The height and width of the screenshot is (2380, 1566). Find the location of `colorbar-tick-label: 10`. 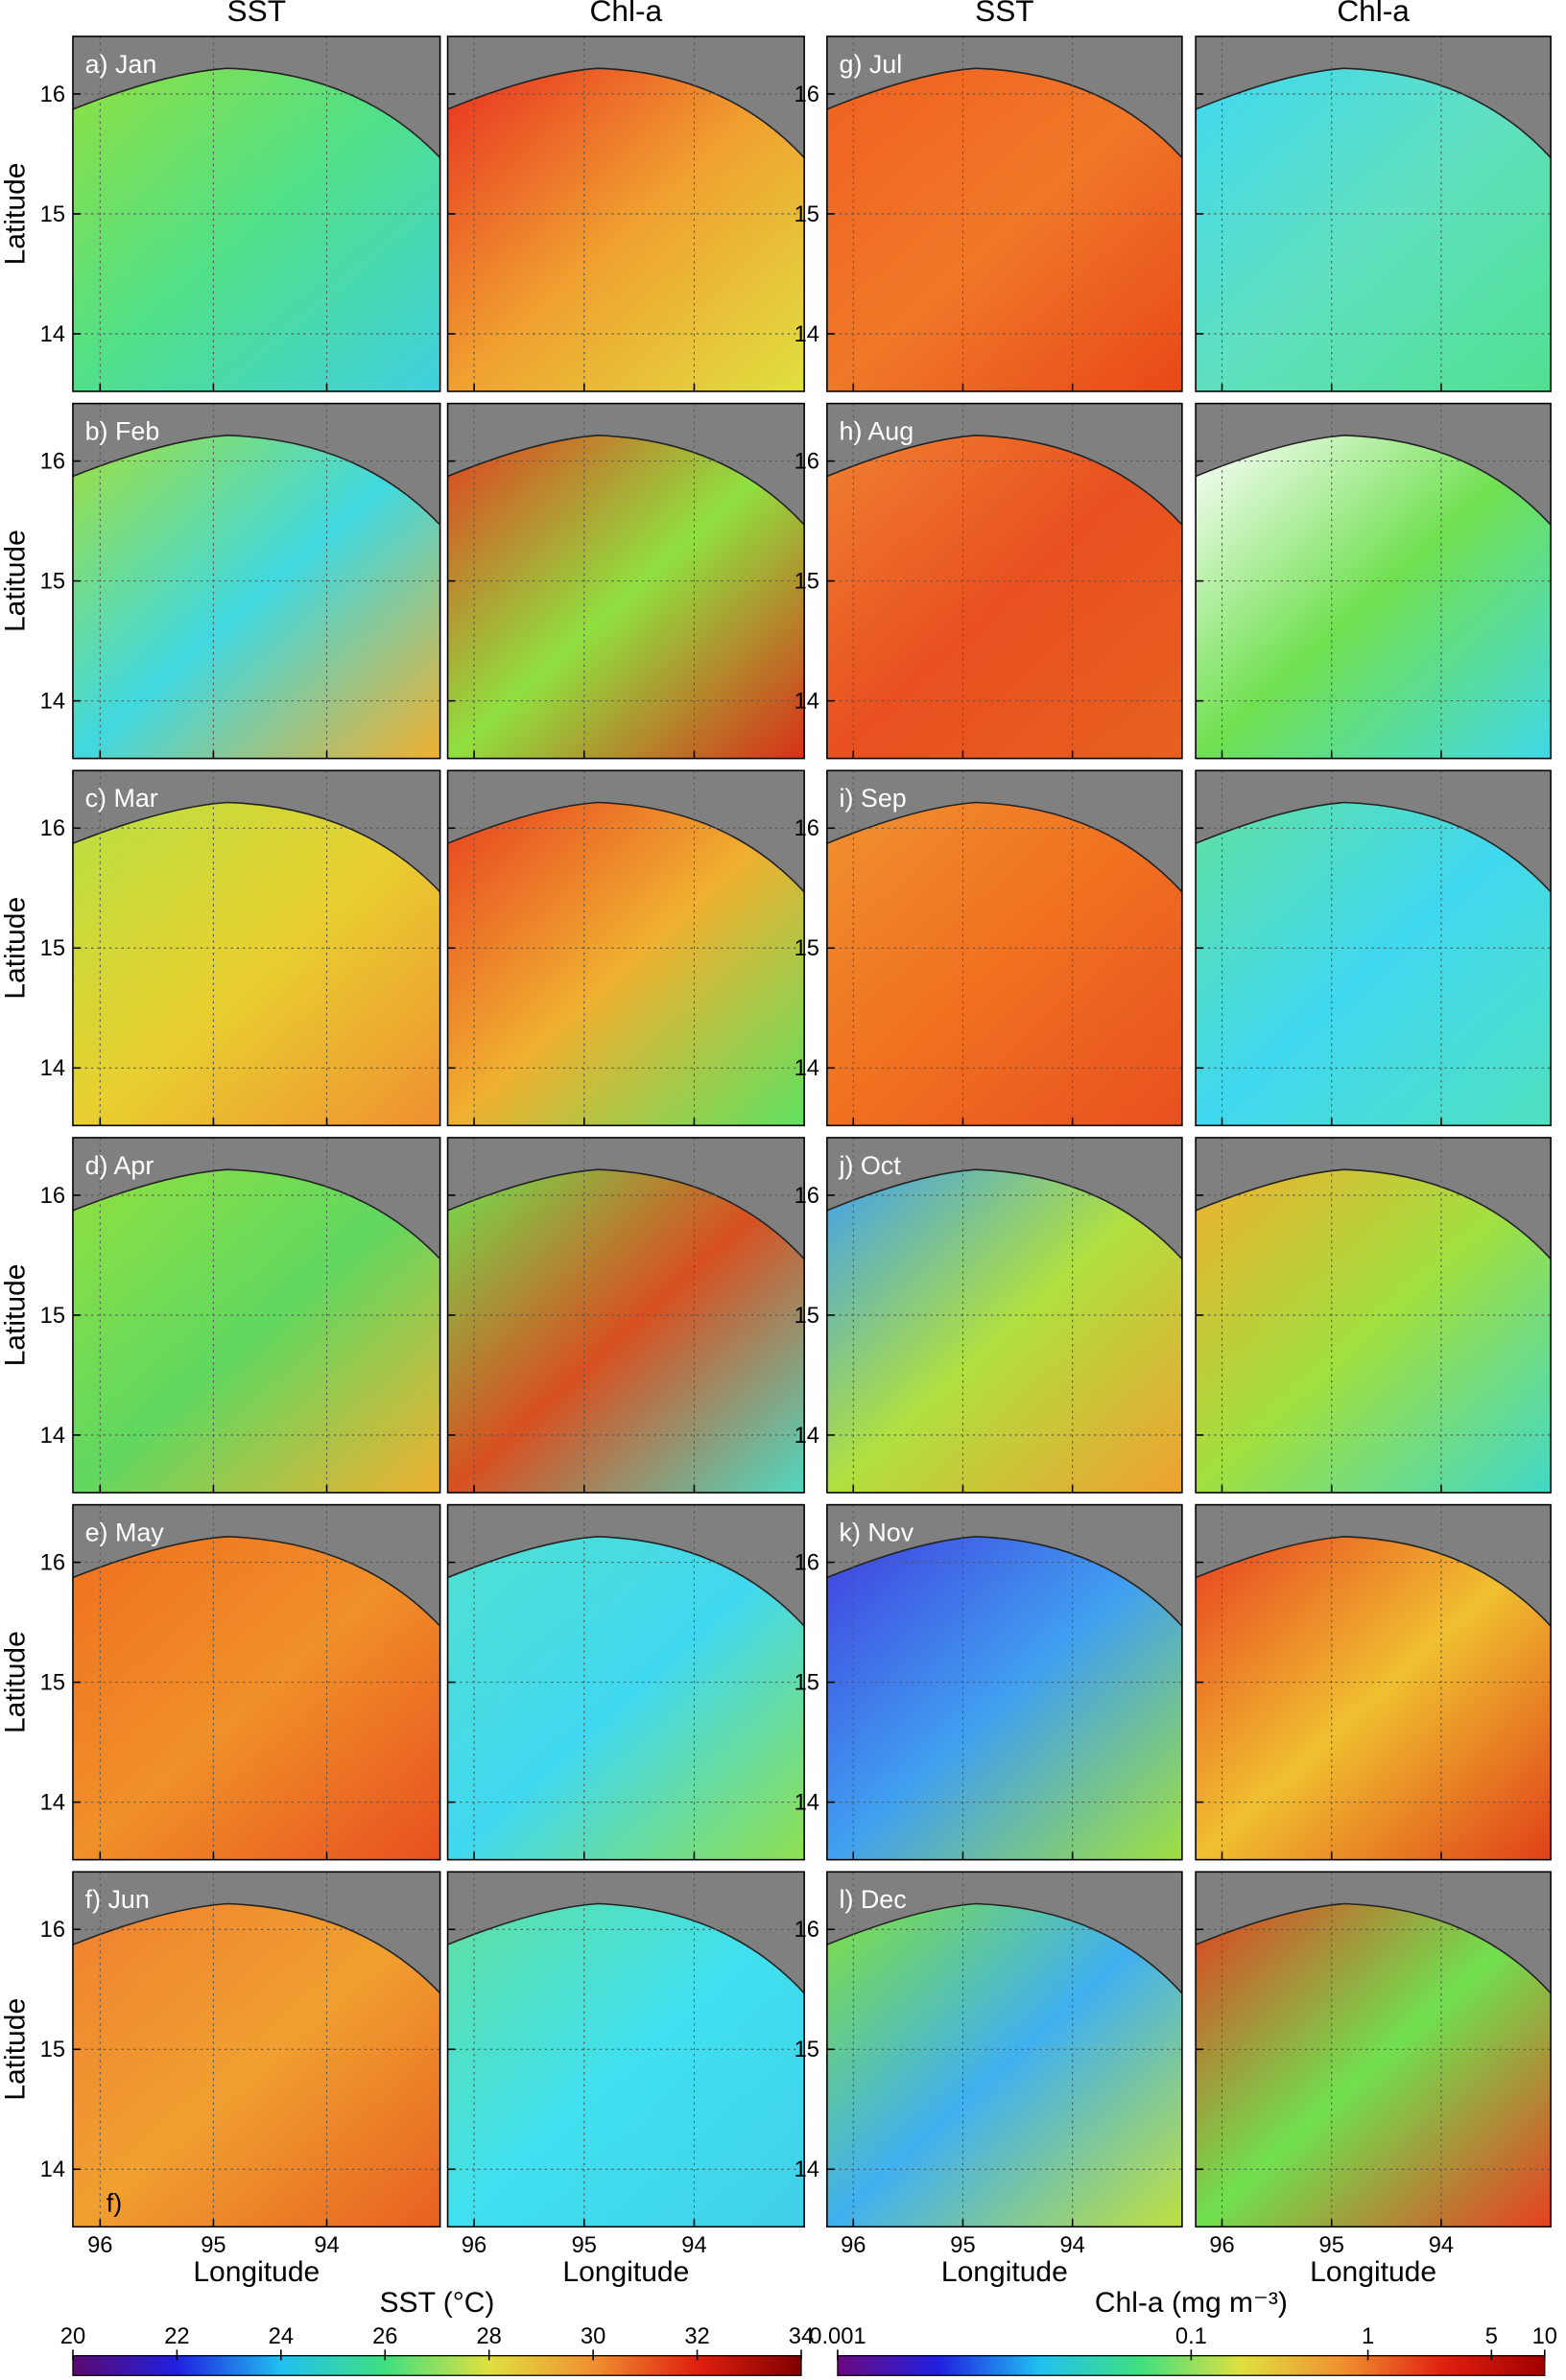

colorbar-tick-label: 10 is located at coordinates (1544, 2336).